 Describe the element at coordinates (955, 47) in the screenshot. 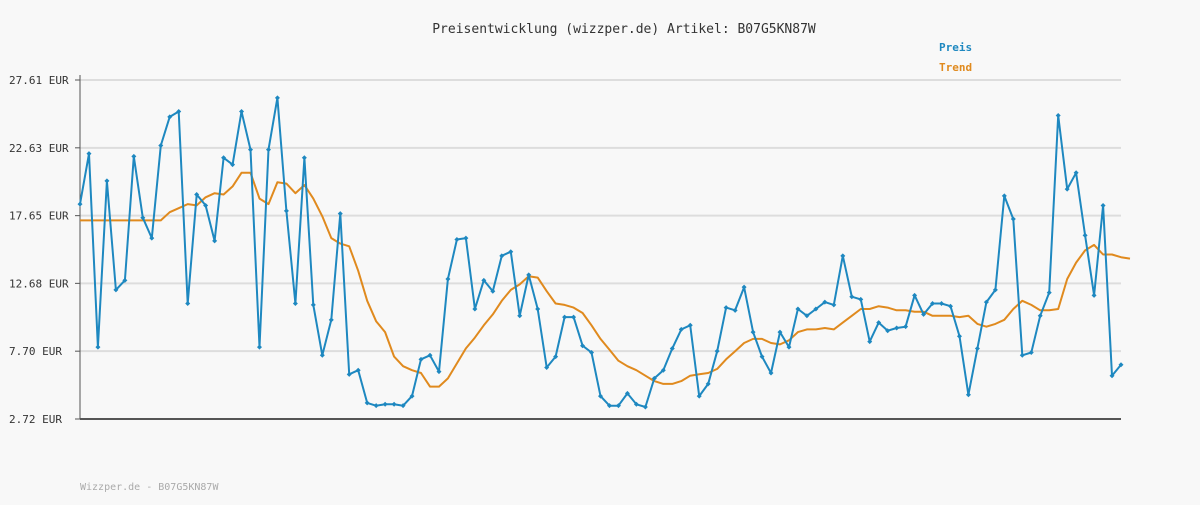

I see `legend-preis: Preis` at that location.